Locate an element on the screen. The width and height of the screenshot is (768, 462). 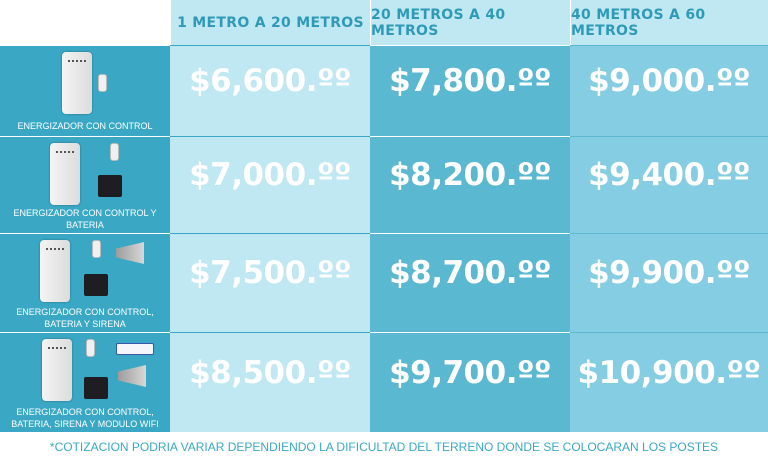
price-value: $8,500.ºº is located at coordinates (270, 372).